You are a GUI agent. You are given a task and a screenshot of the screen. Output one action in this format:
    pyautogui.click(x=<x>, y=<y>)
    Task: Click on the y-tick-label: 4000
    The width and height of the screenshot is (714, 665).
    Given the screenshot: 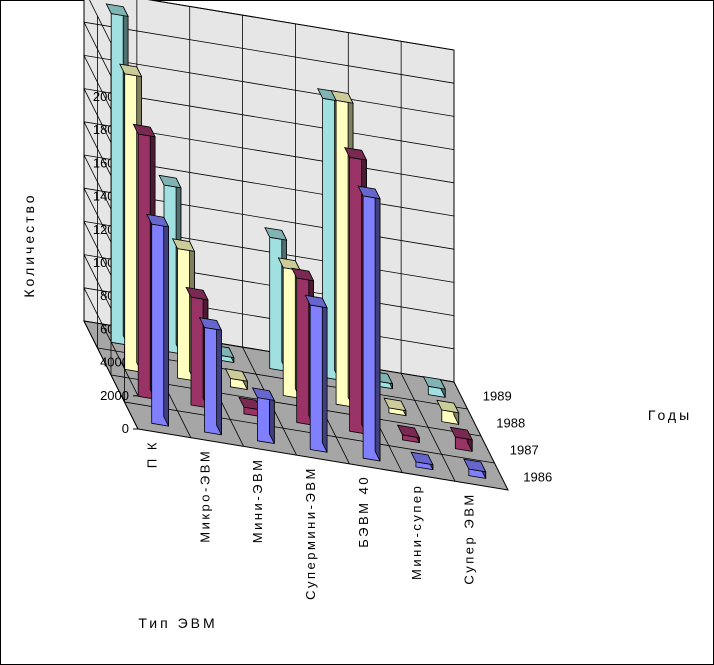 What is the action you would take?
    pyautogui.click(x=114, y=362)
    